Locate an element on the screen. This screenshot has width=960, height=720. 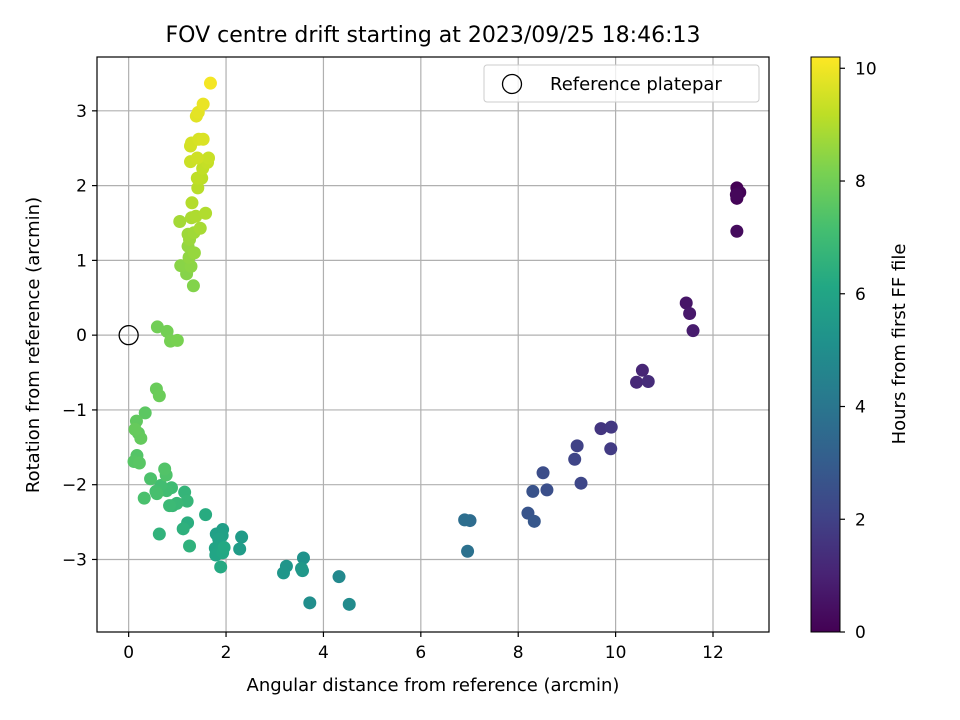
x-tick-label: 8 is located at coordinates (518, 653).